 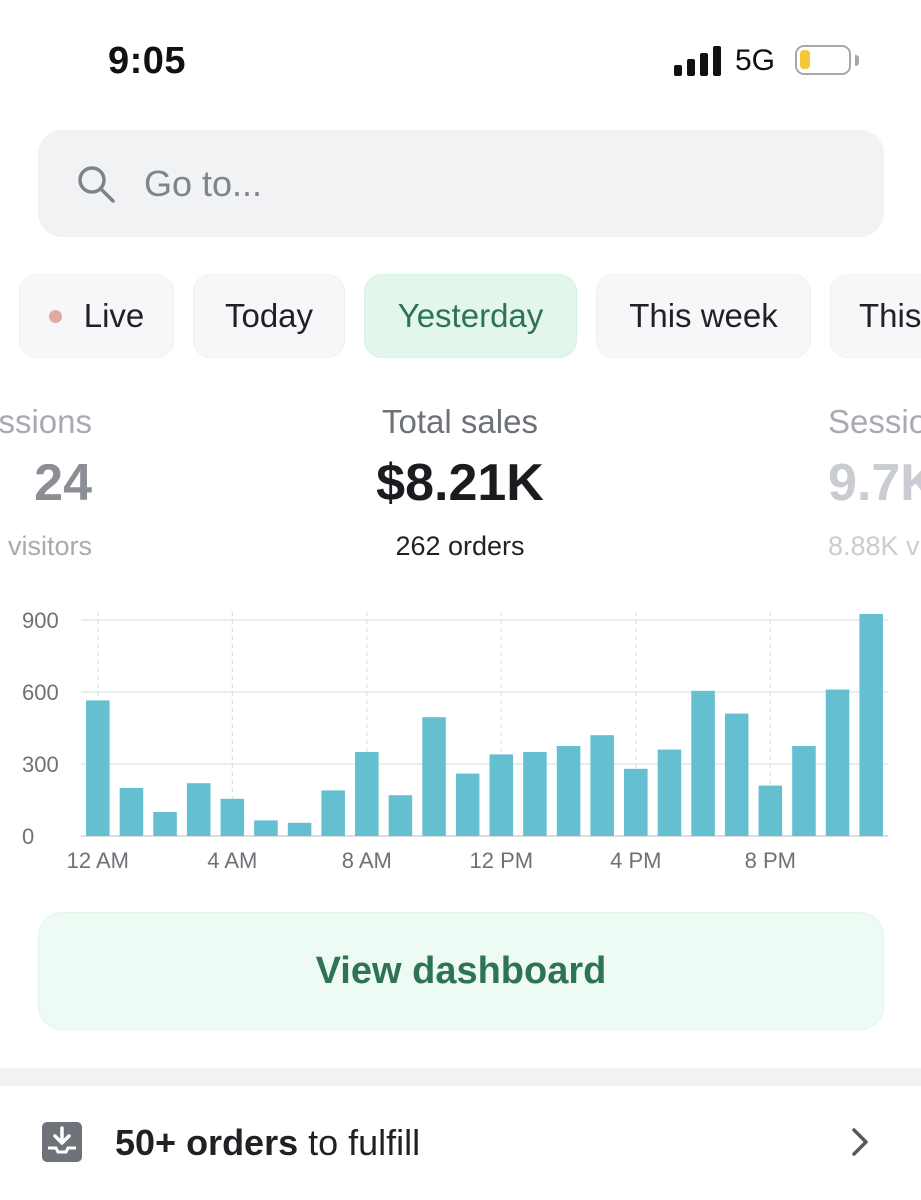 What do you see at coordinates (359, 1142) in the screenshot?
I see `fulfill-suffix: to fulfill` at bounding box center [359, 1142].